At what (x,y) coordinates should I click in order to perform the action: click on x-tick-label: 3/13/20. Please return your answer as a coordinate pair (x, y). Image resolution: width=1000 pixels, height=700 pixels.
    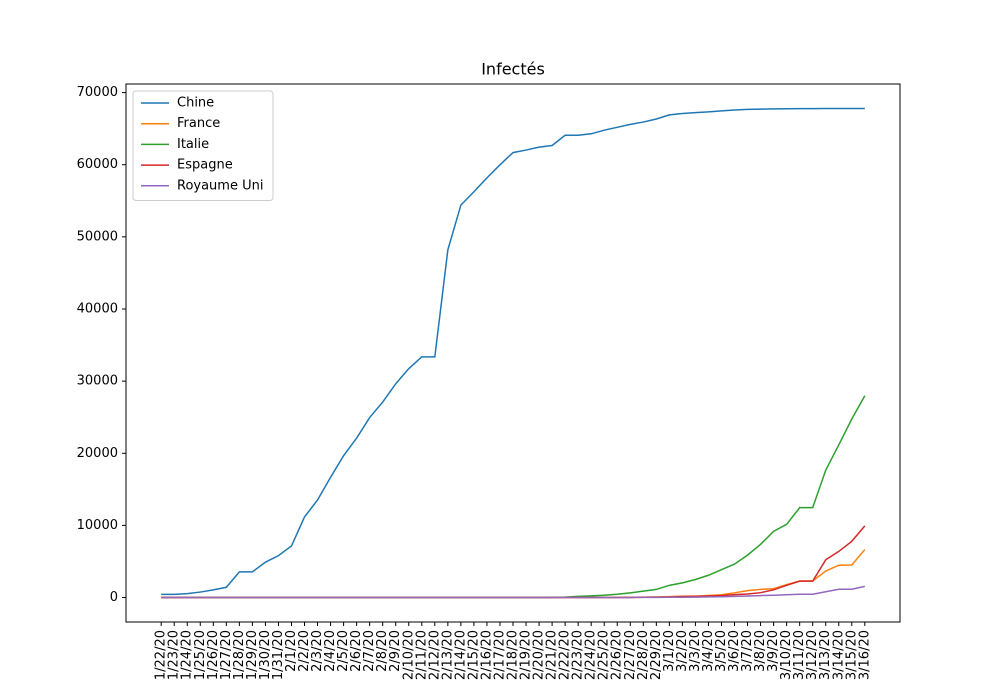
    Looking at the image, I should click on (825, 655).